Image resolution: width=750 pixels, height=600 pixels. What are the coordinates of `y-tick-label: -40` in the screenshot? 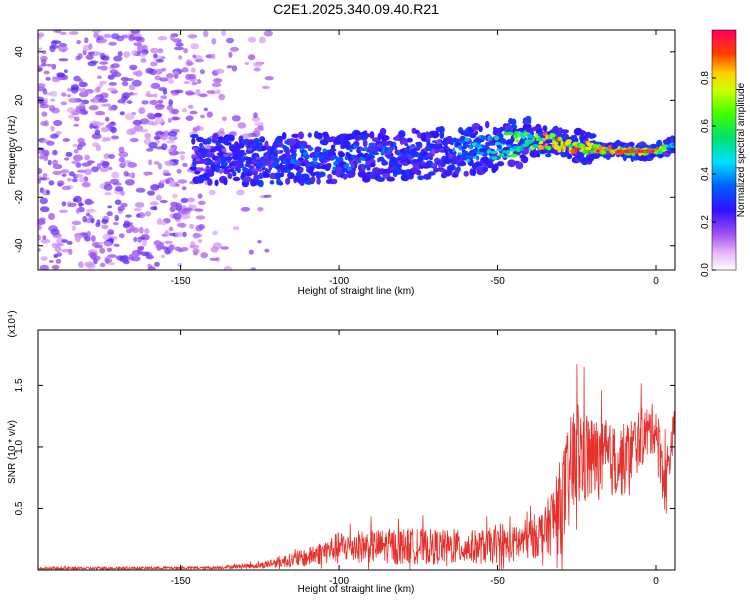 It's located at (19, 245).